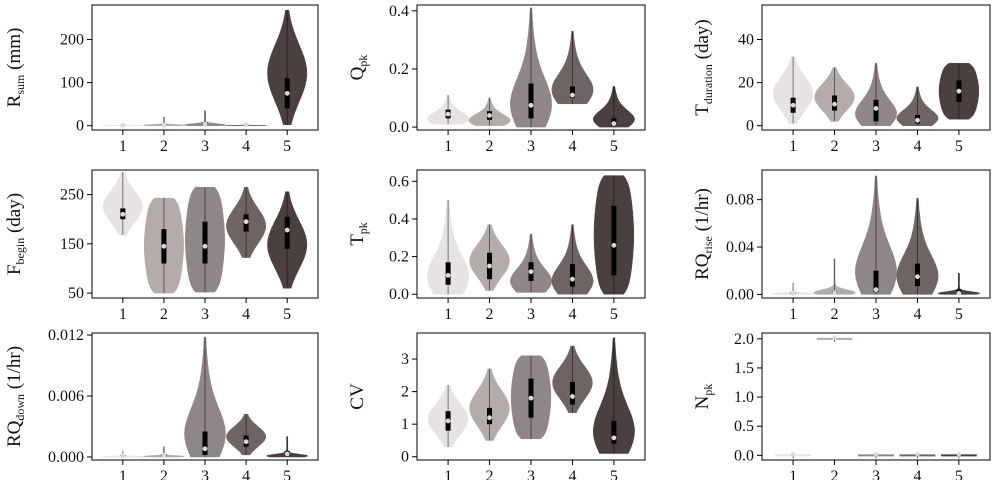  What do you see at coordinates (66, 335) in the screenshot?
I see `y-tick-label: 0.012` at bounding box center [66, 335].